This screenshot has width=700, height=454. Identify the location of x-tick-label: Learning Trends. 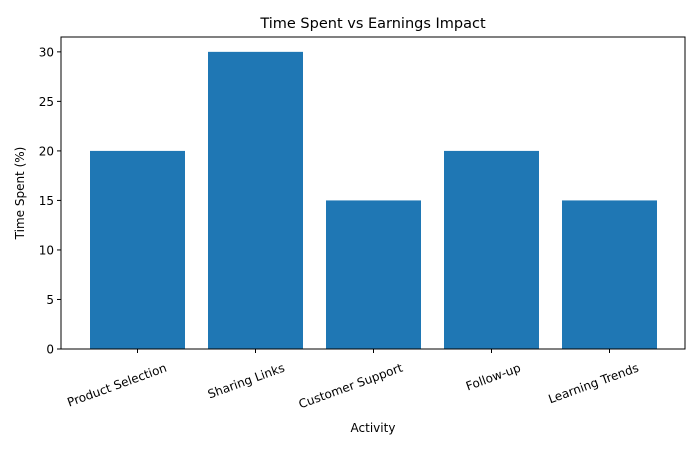
(593, 384).